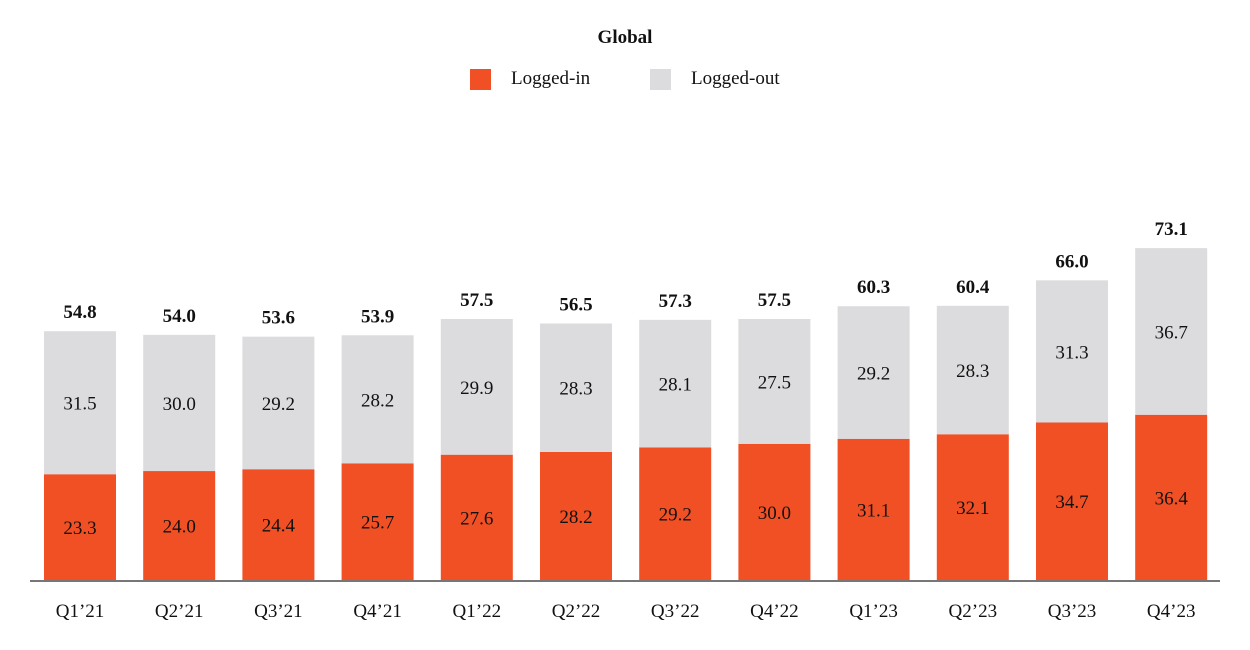  I want to click on data-label: 31.3, so click(1071, 352).